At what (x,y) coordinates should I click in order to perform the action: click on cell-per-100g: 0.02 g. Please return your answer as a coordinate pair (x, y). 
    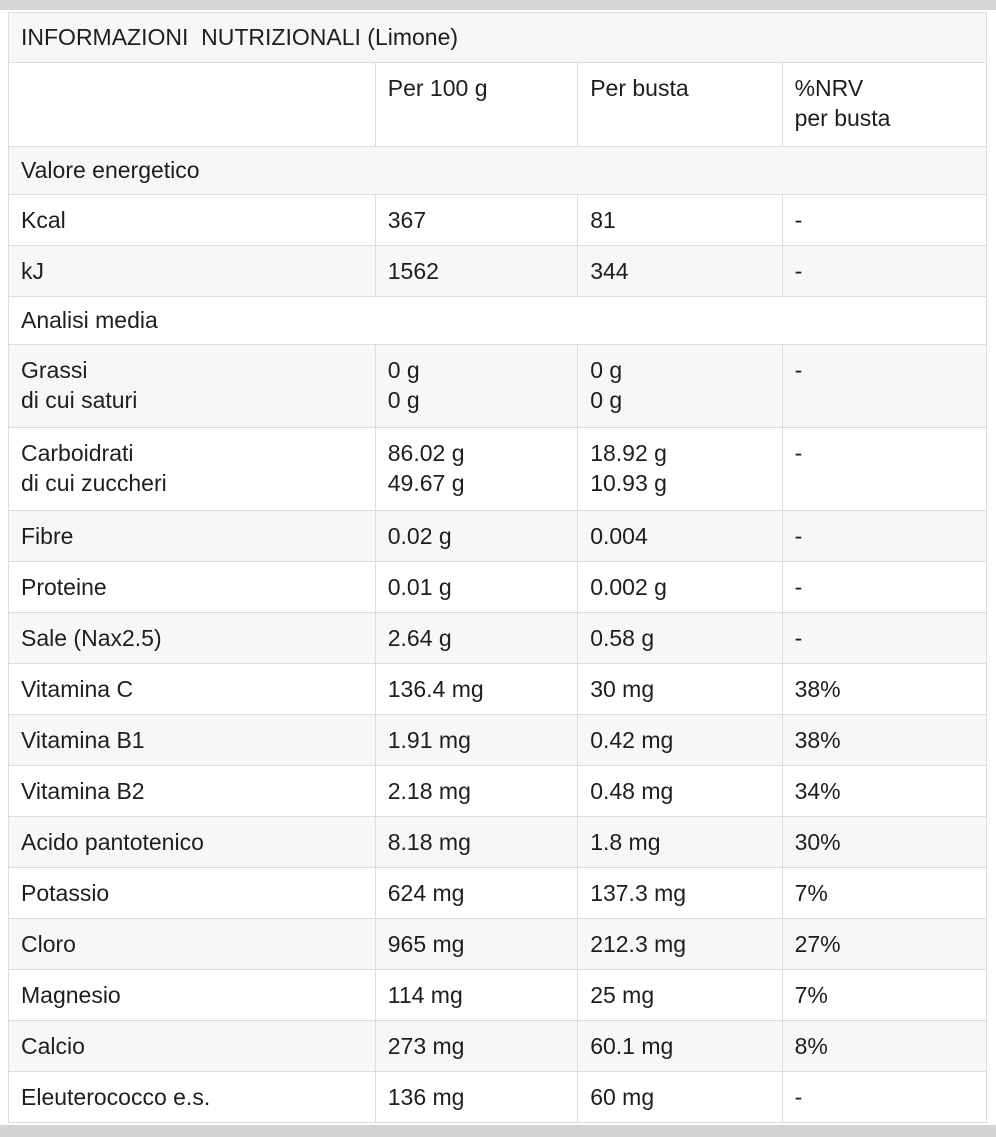
    Looking at the image, I should click on (476, 536).